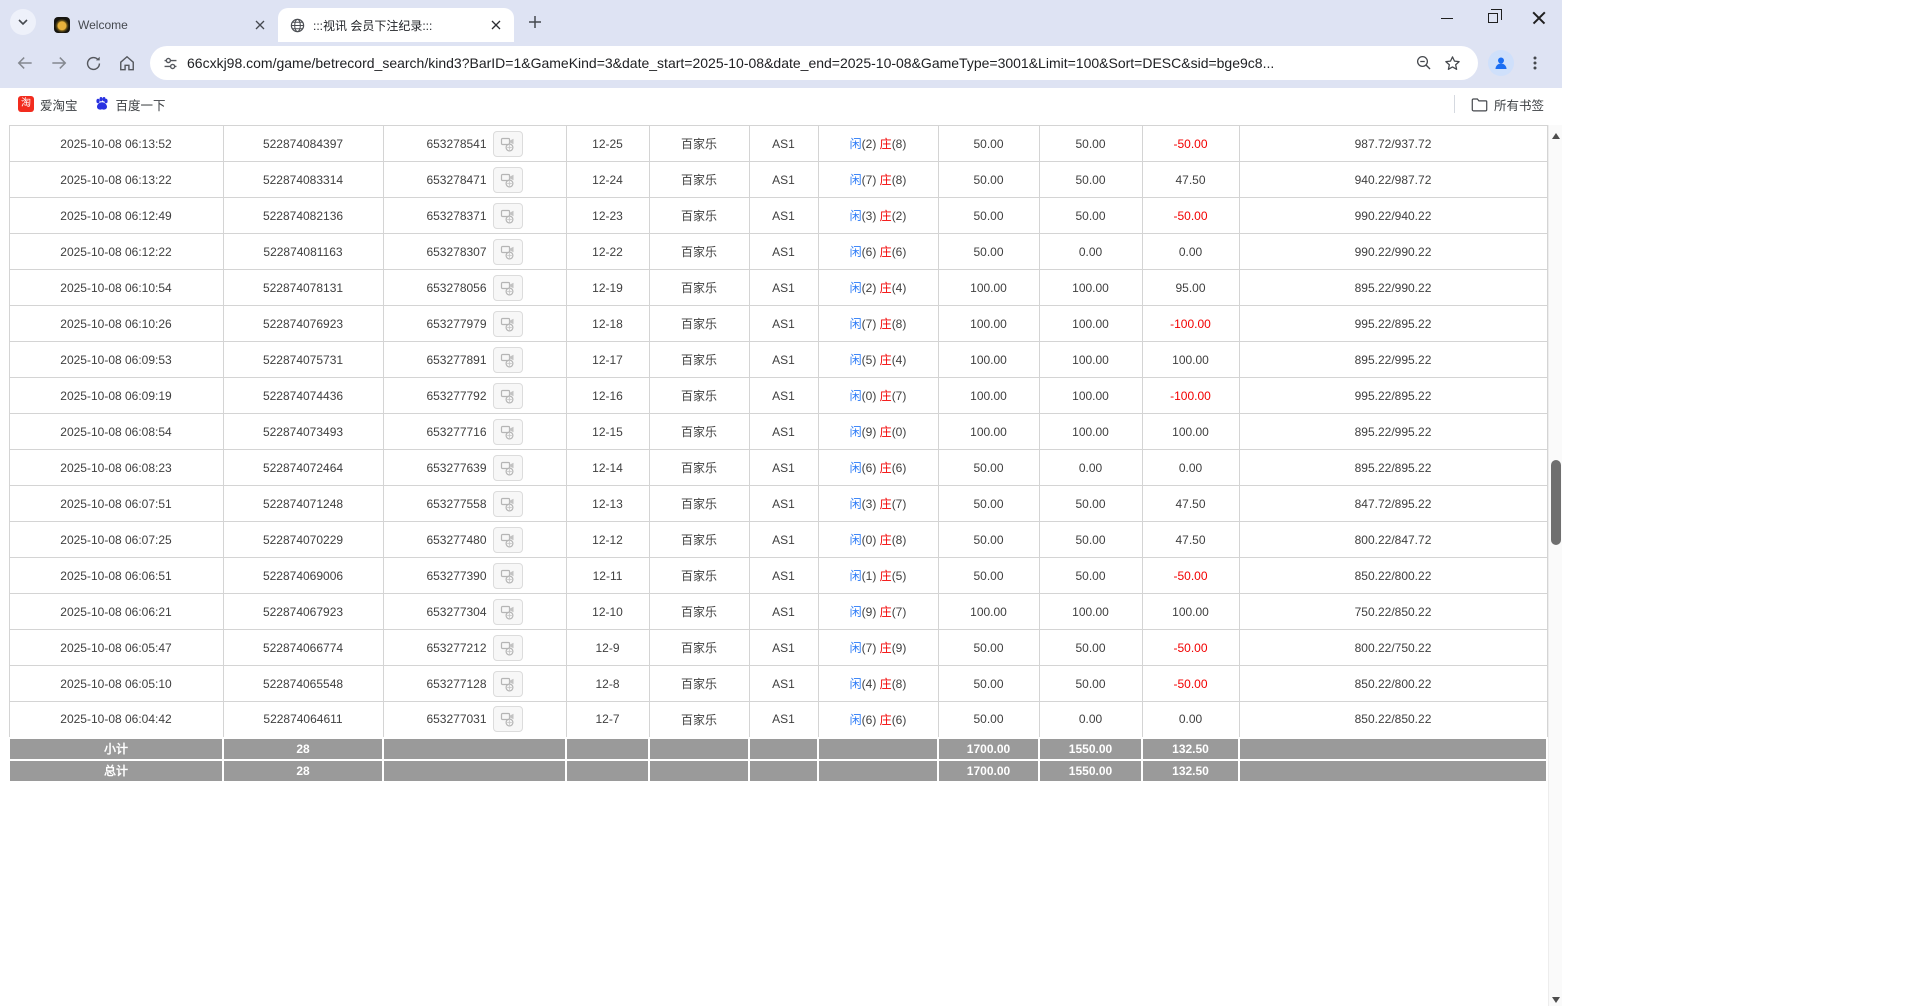  I want to click on win-loss: 0.00, so click(1190, 251).